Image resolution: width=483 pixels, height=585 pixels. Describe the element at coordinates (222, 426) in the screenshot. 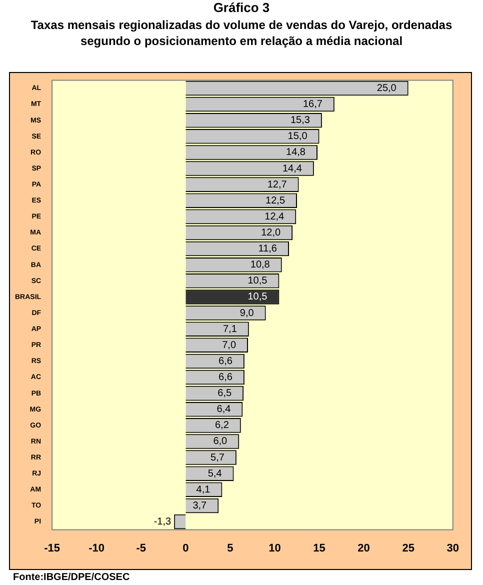

I see `data-label: 6,2` at that location.